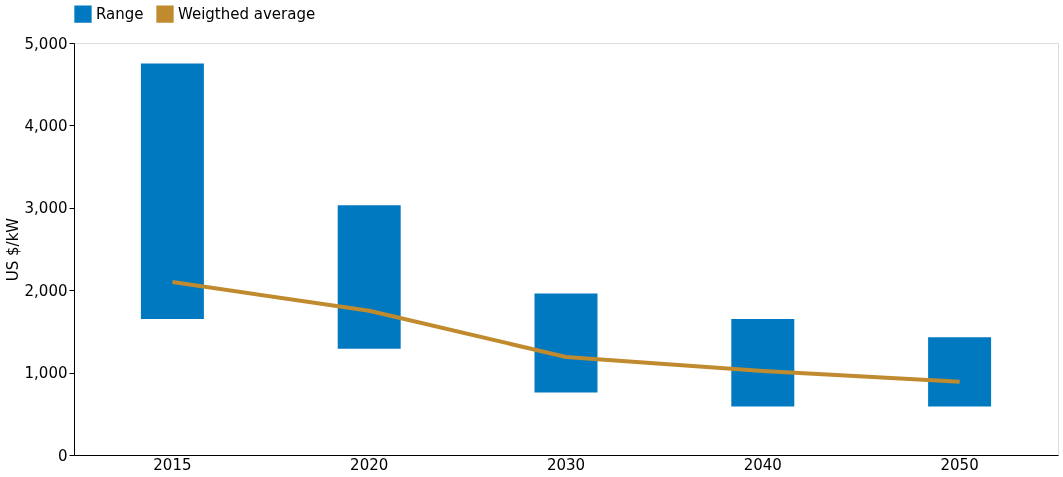  I want to click on y-tick-label: 2,000, so click(46, 290).